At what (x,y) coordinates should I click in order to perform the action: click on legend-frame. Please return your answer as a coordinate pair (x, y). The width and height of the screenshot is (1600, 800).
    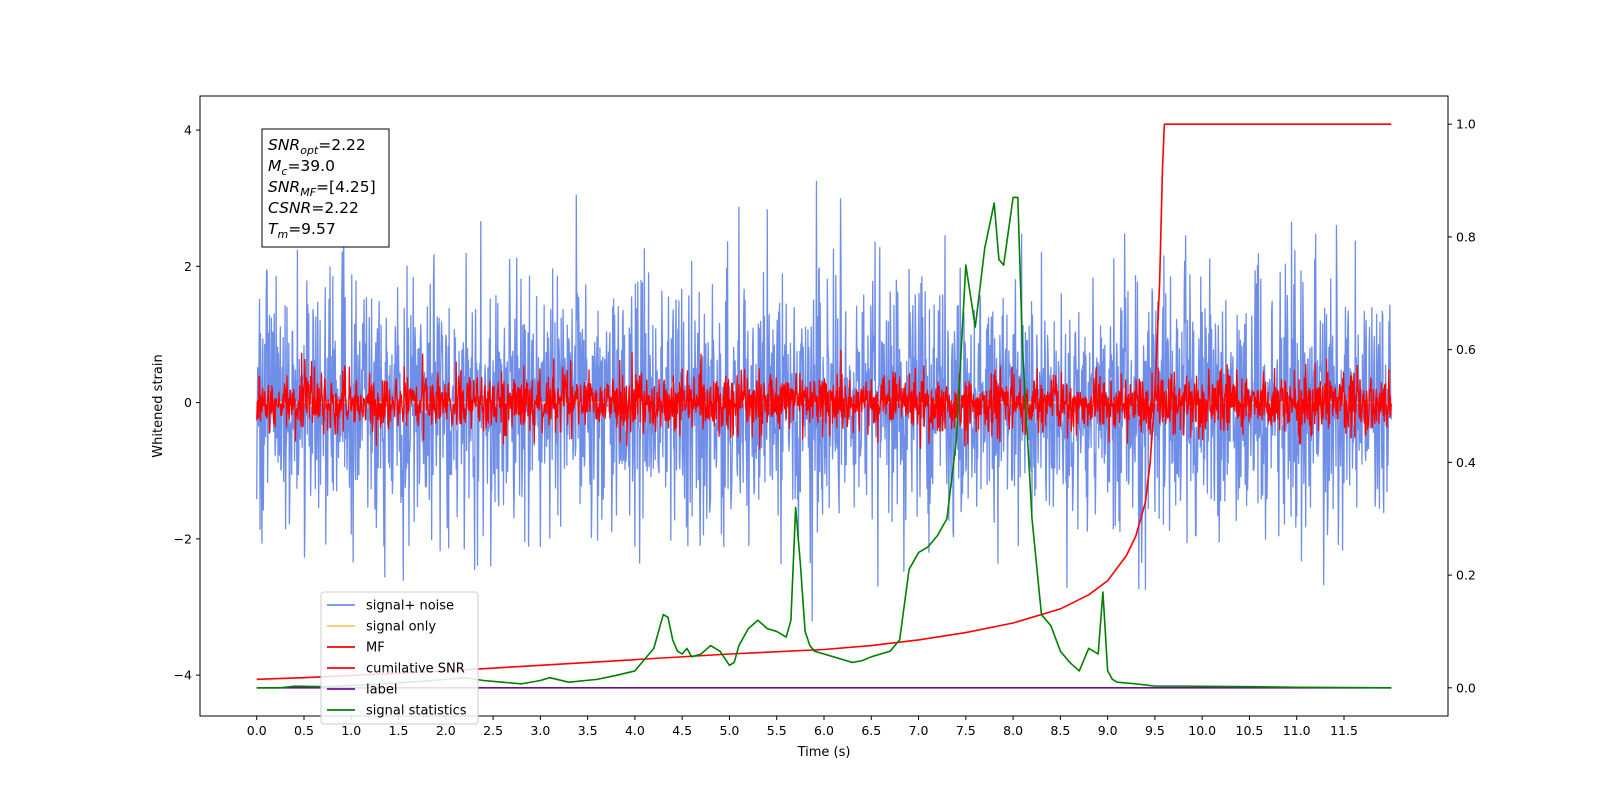
    Looking at the image, I should click on (399, 658).